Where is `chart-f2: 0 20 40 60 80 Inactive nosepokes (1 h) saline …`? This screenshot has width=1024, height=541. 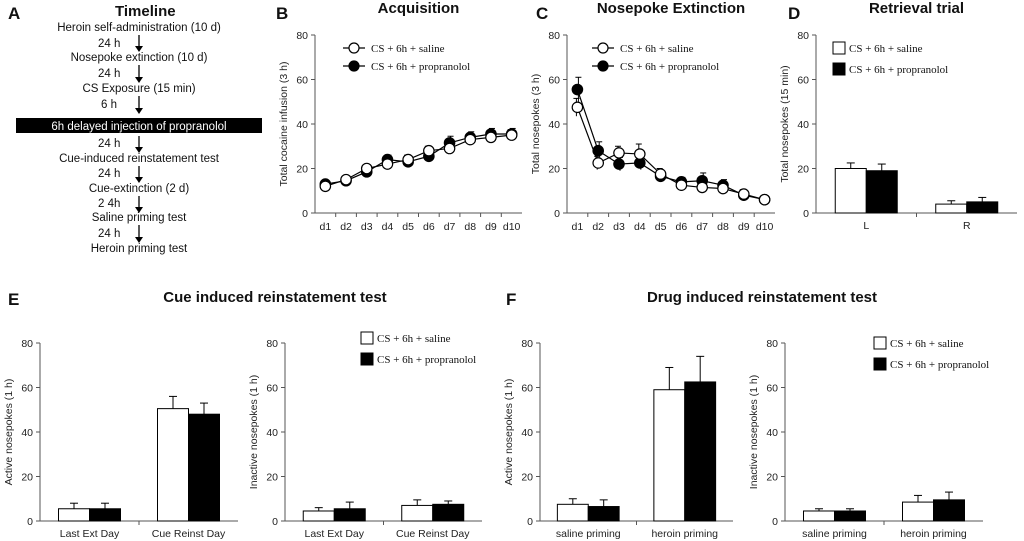 chart-f2: 0 20 40 60 80 Inactive nosepokes (1 h) saline … is located at coordinates (865, 439).